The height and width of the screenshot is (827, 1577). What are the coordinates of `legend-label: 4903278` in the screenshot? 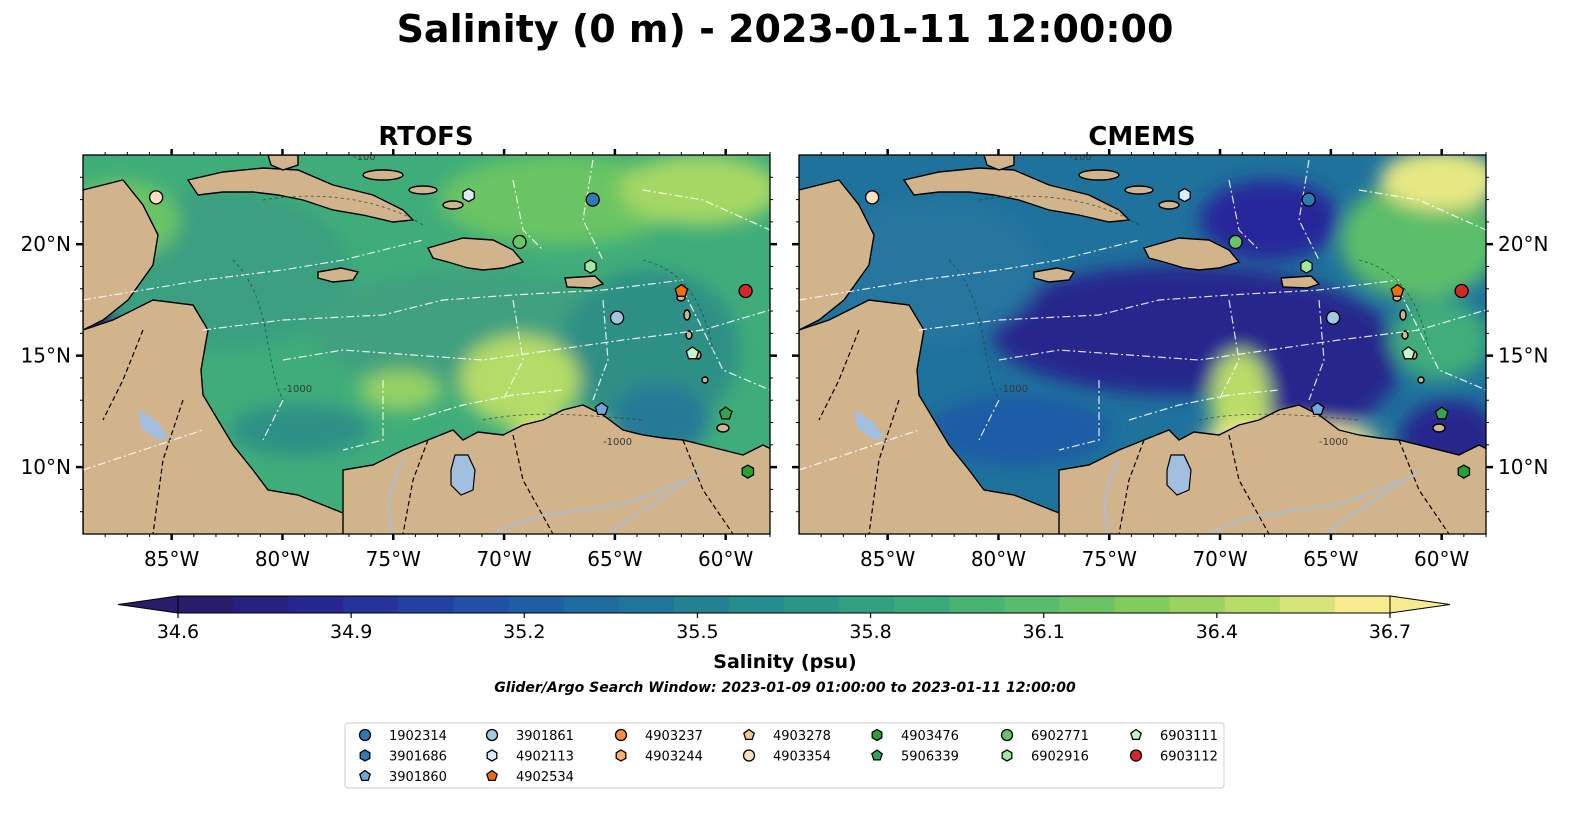 It's located at (802, 736).